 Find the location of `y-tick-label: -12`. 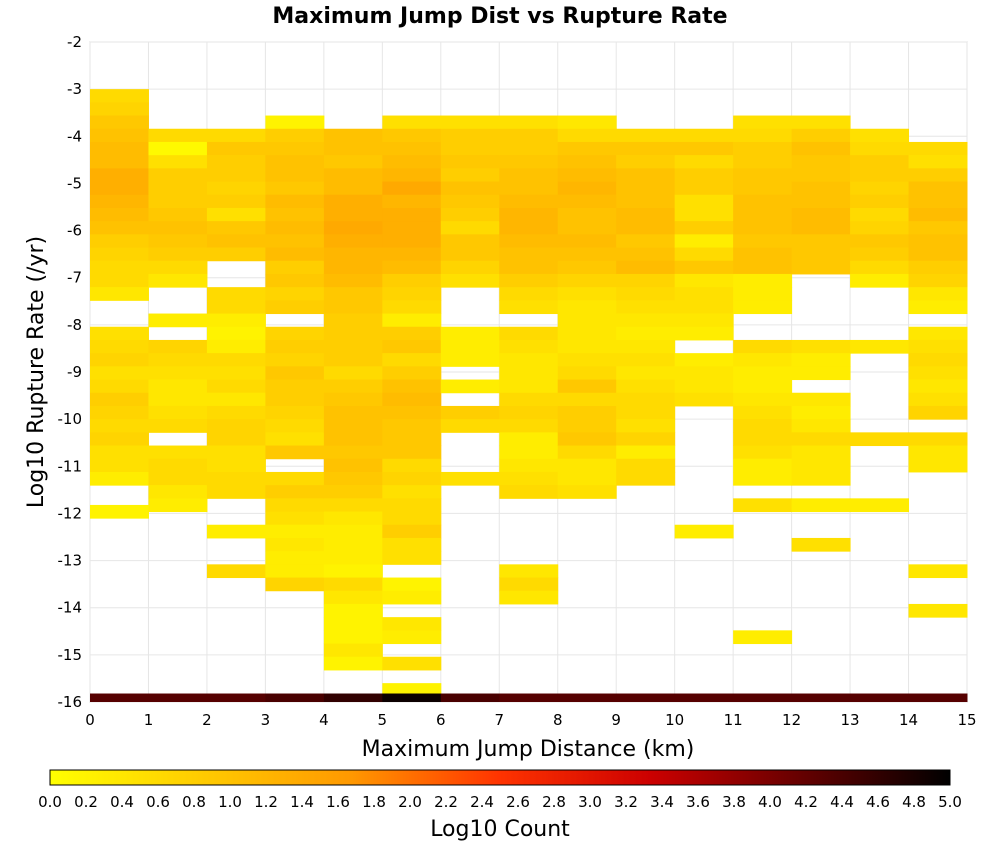

y-tick-label: -12 is located at coordinates (70, 513).